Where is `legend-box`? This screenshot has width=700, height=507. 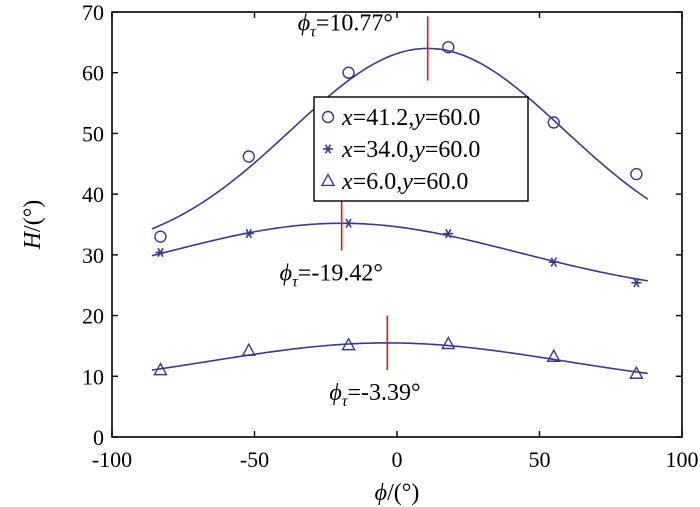 legend-box is located at coordinates (421, 149).